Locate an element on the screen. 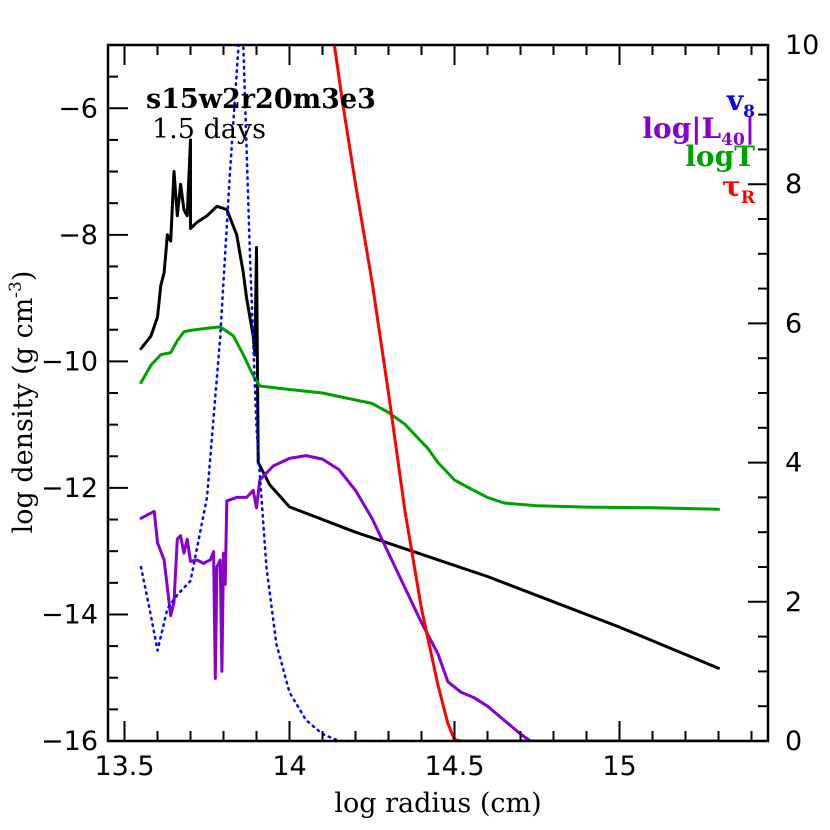 This screenshot has width=830, height=830. y-left-tick-label: −14 is located at coordinates (69, 614).